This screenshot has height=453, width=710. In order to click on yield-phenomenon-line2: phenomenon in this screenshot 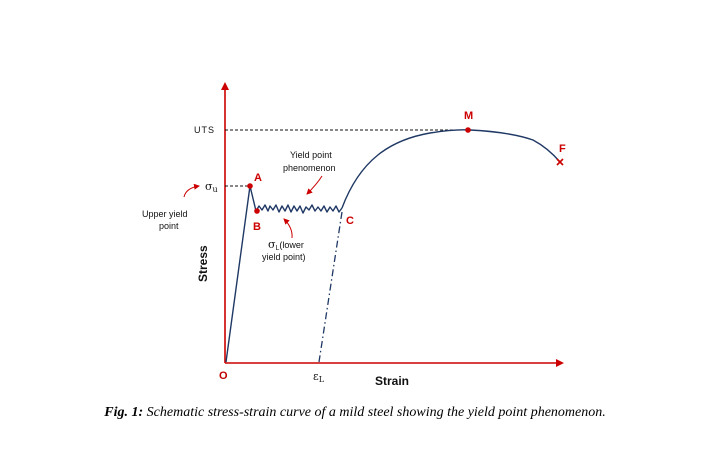, I will do `click(309, 168)`.